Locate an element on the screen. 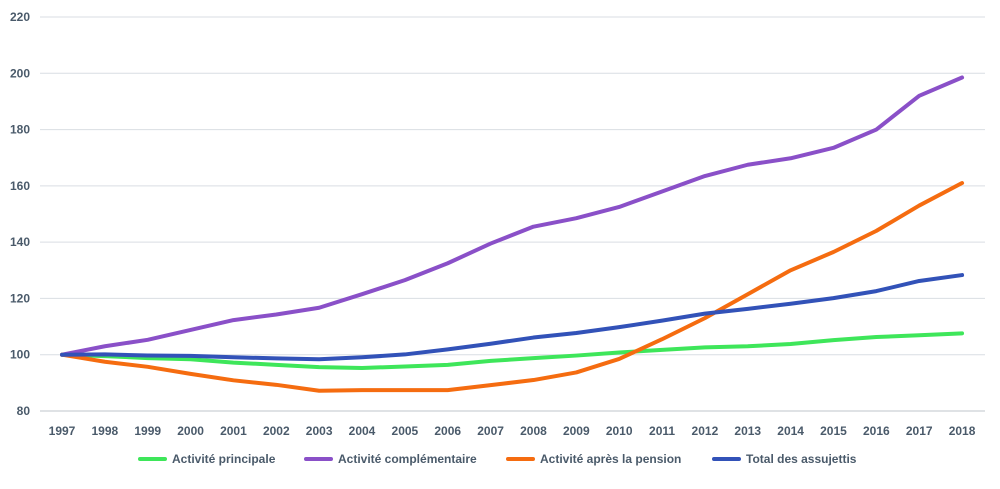 This screenshot has width=1000, height=489. x-tick-label: 2005 is located at coordinates (405, 431).